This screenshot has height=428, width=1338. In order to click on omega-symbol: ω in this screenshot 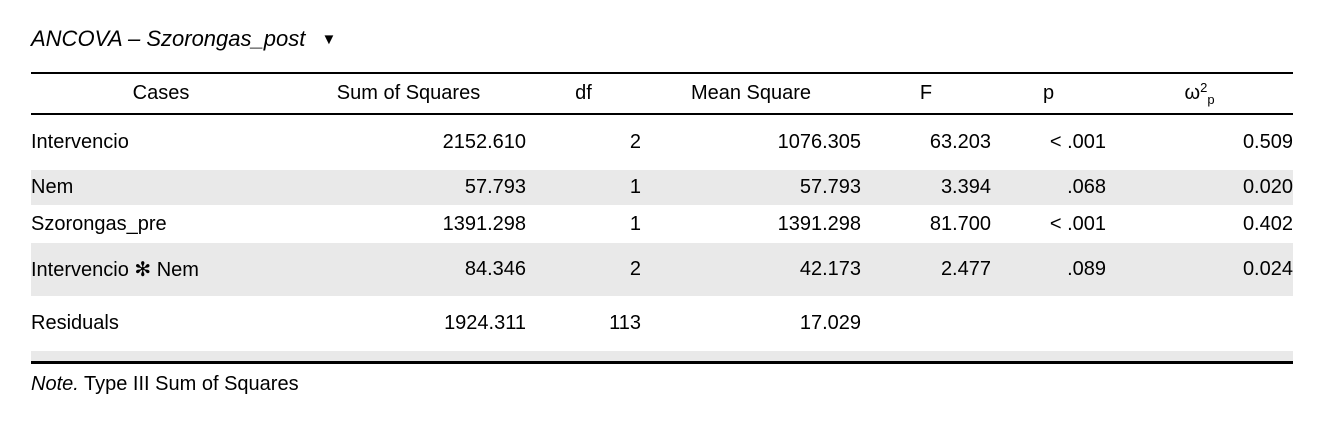, I will do `click(1192, 93)`.